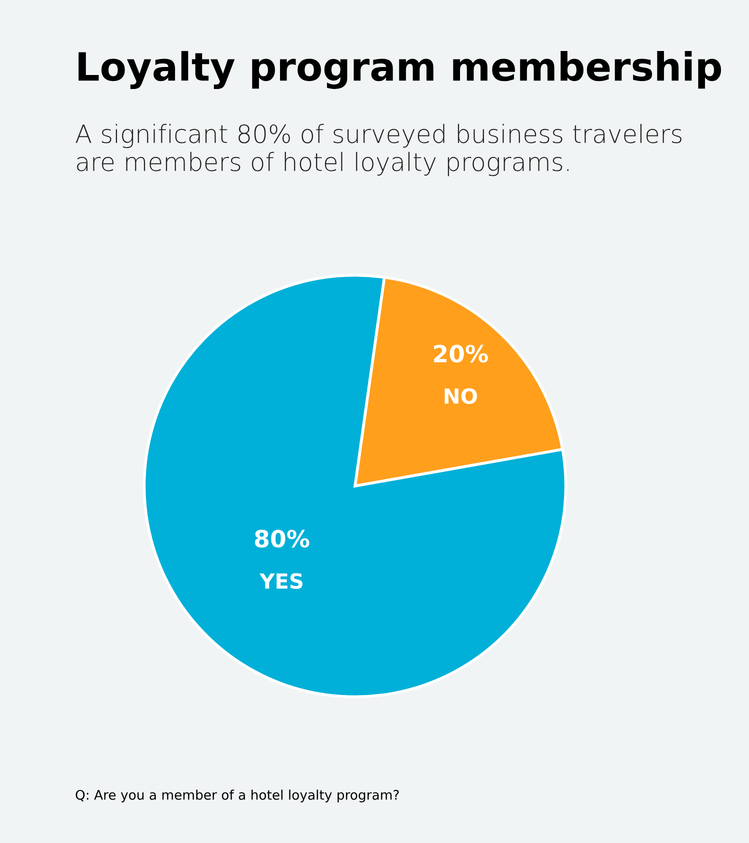 The height and width of the screenshot is (843, 749). What do you see at coordinates (280, 581) in the screenshot?
I see `slice-label: YES` at bounding box center [280, 581].